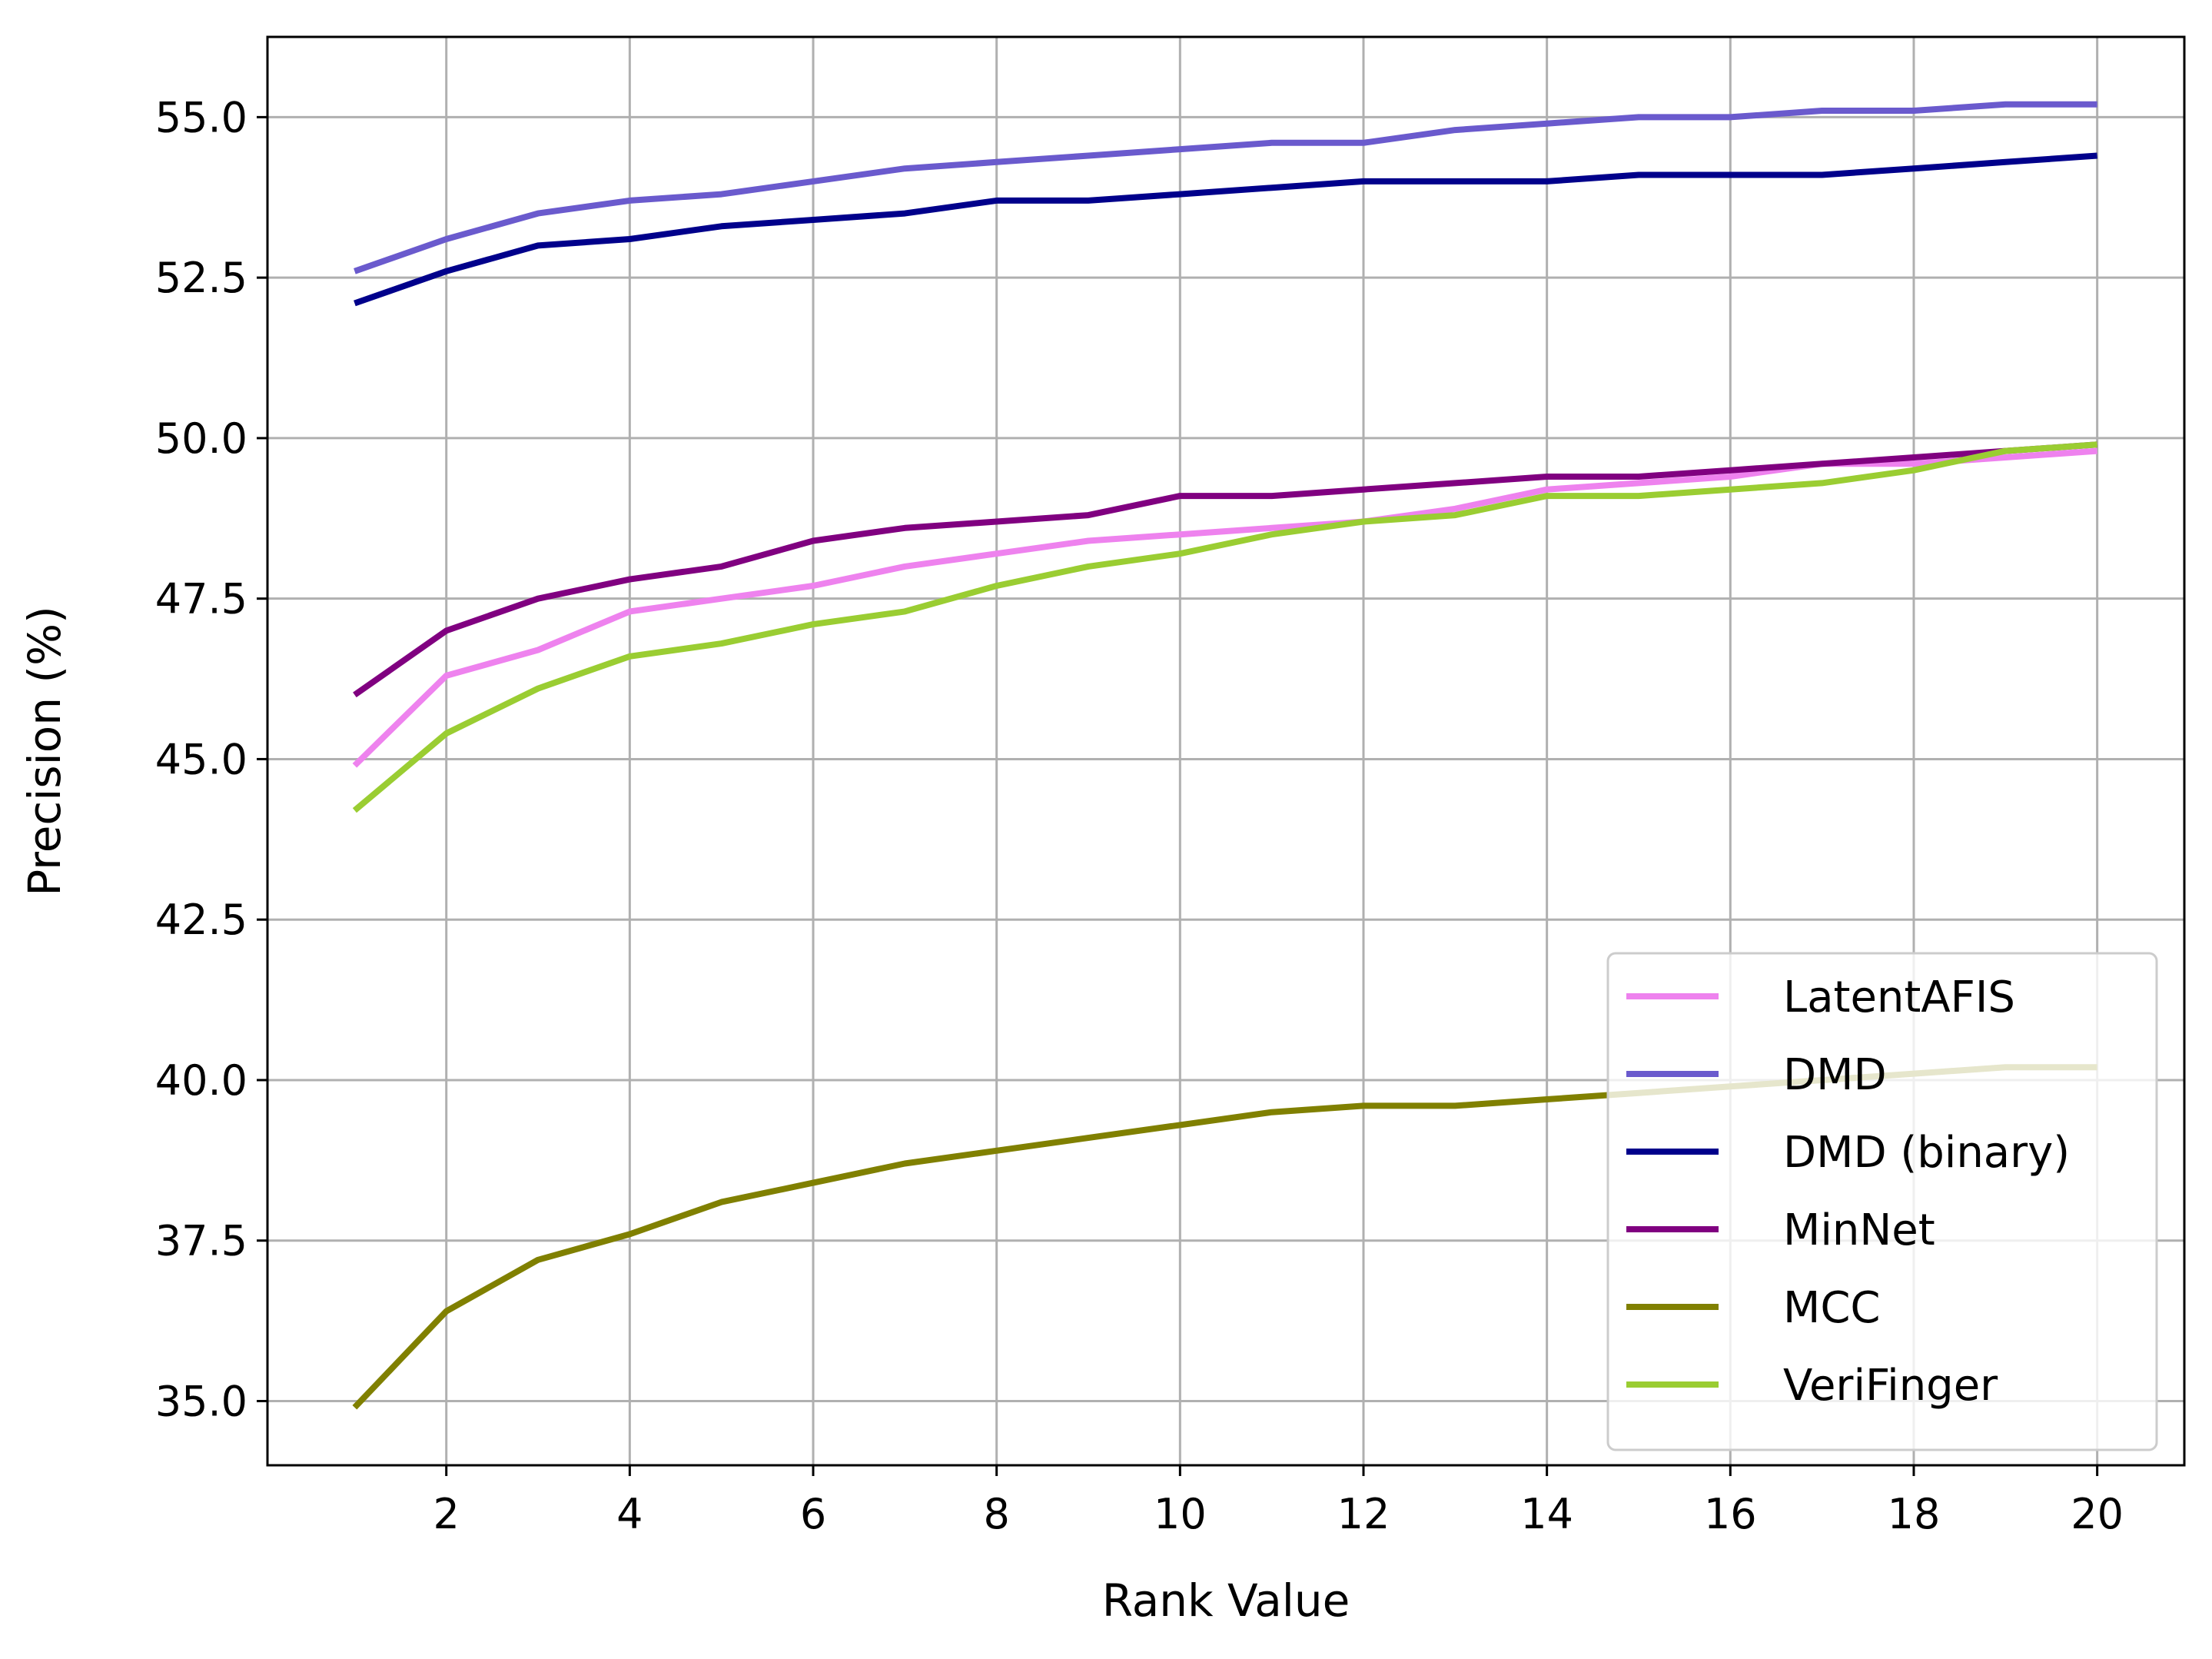  What do you see at coordinates (1859, 1230) in the screenshot?
I see `legend-label: MinNet` at bounding box center [1859, 1230].